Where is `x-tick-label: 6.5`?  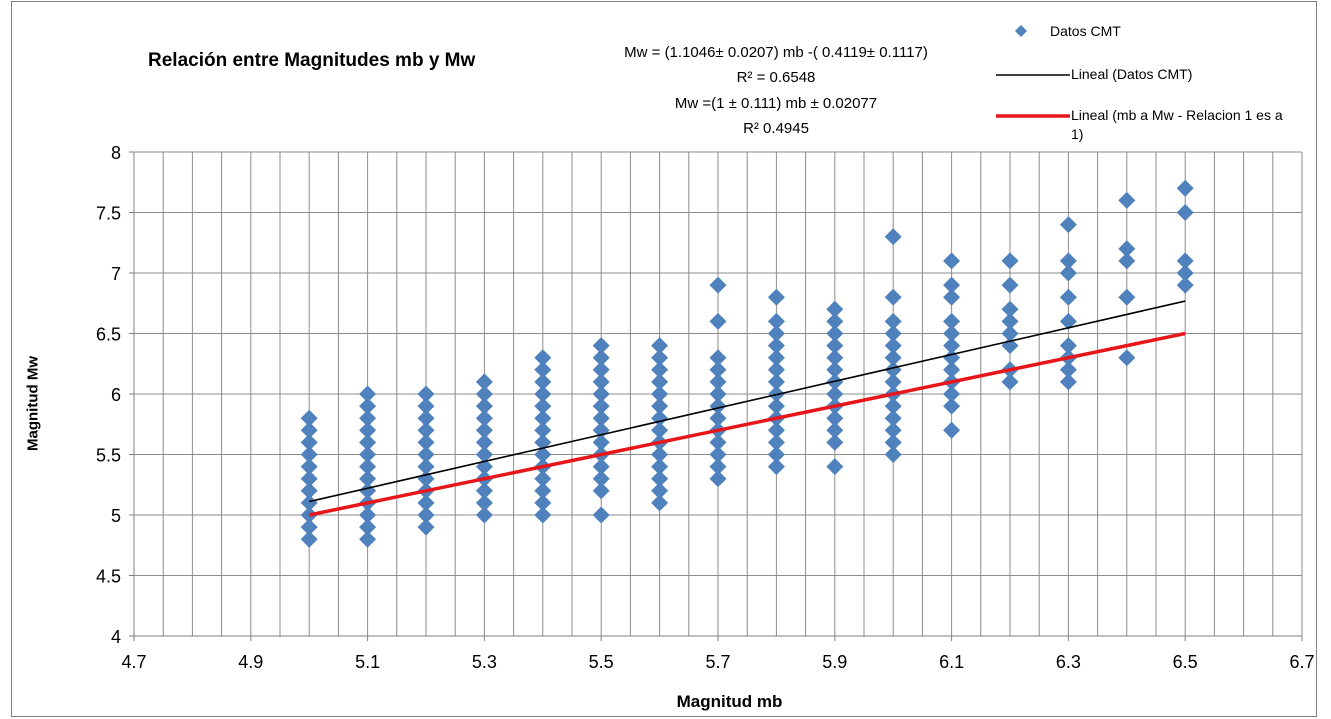
x-tick-label: 6.5 is located at coordinates (1185, 662).